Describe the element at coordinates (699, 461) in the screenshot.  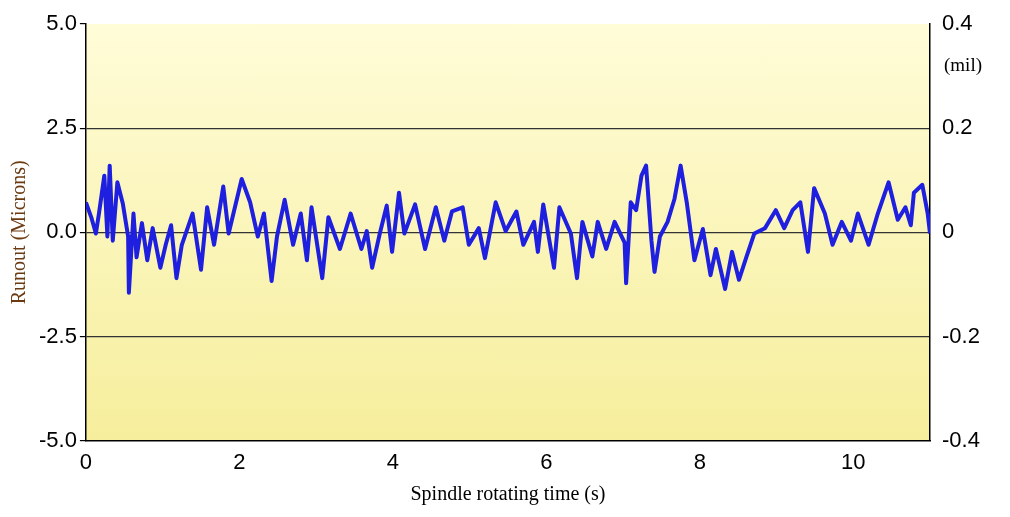
I see `x-tick-label: 8` at that location.